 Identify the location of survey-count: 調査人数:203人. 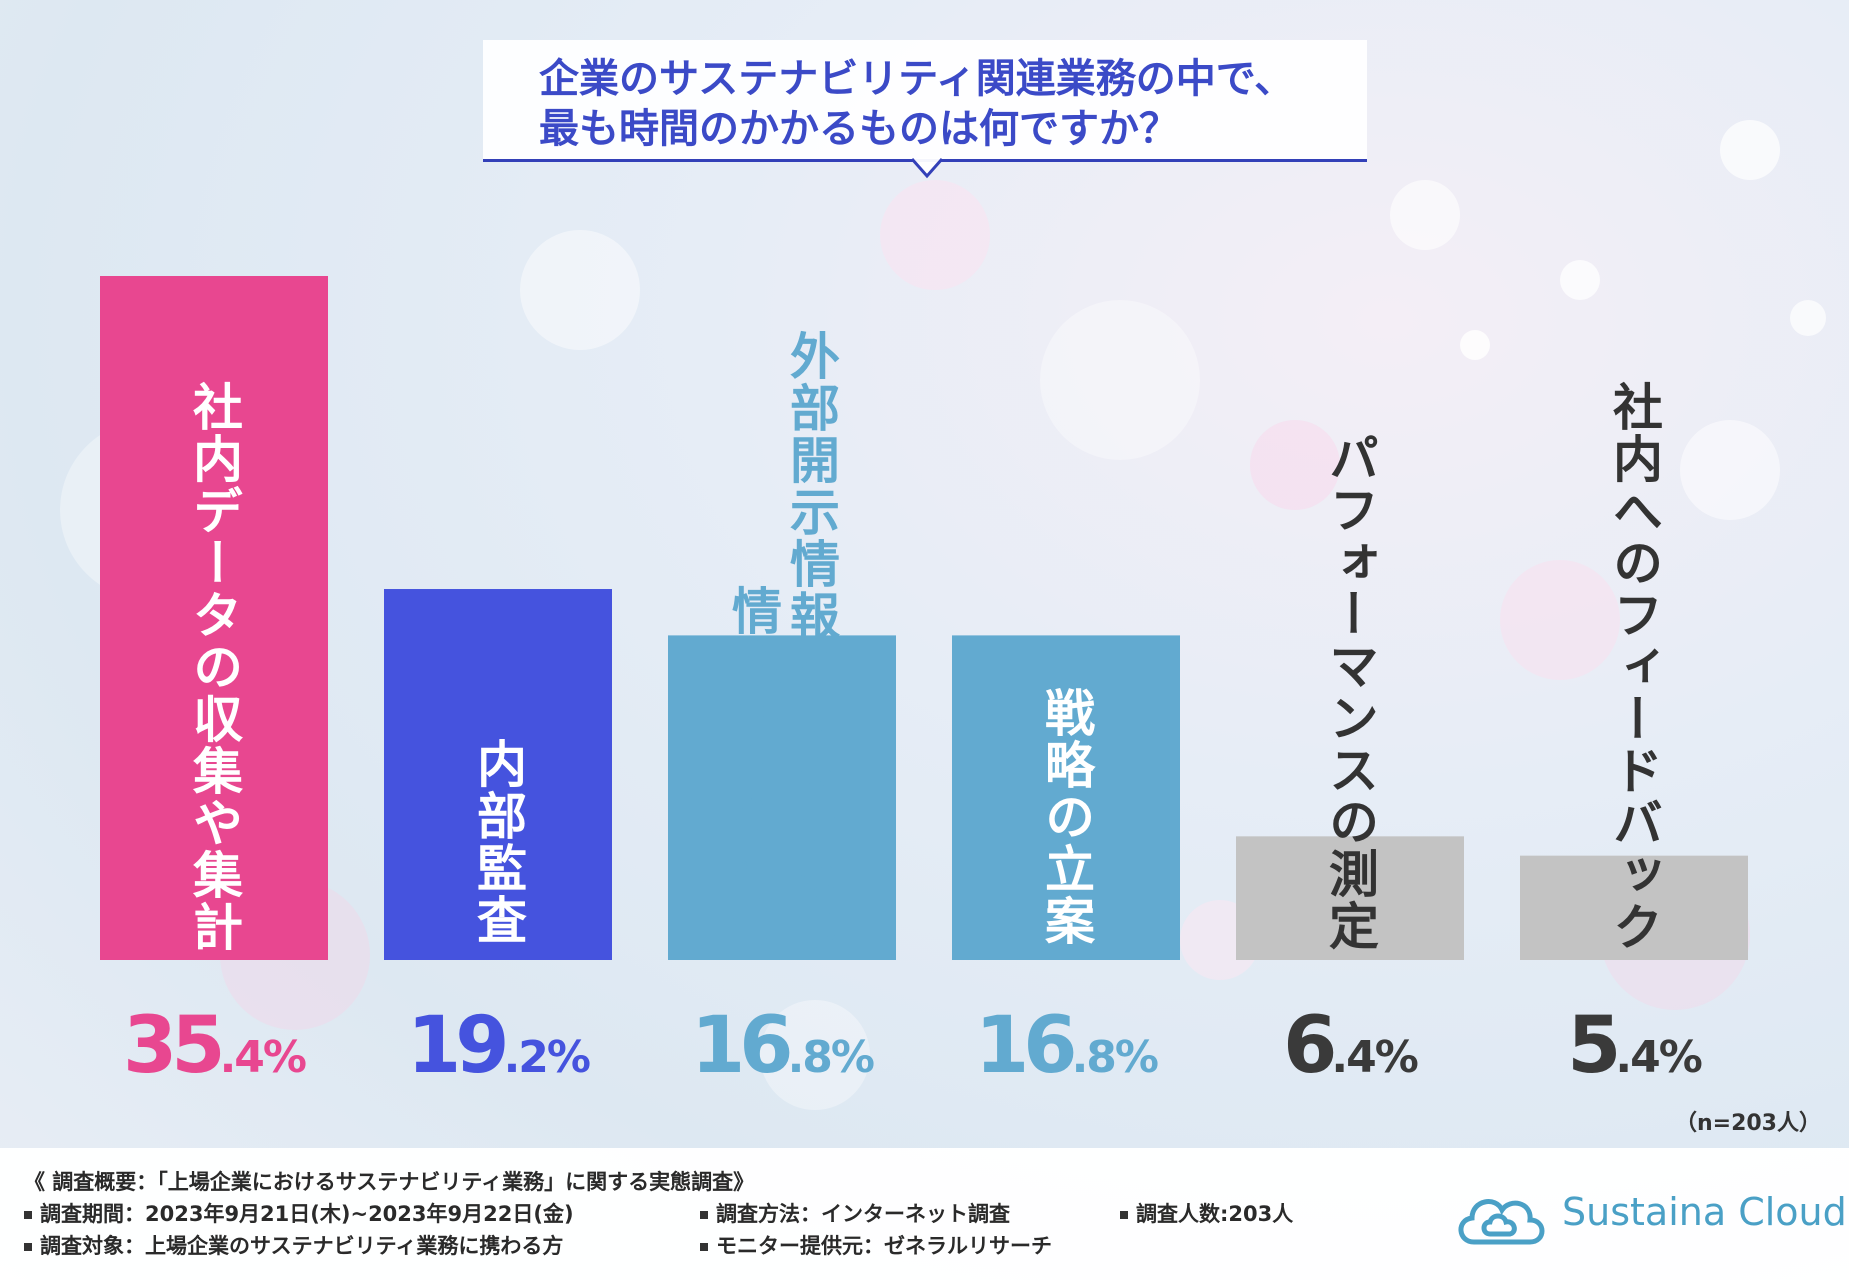
(1215, 1214).